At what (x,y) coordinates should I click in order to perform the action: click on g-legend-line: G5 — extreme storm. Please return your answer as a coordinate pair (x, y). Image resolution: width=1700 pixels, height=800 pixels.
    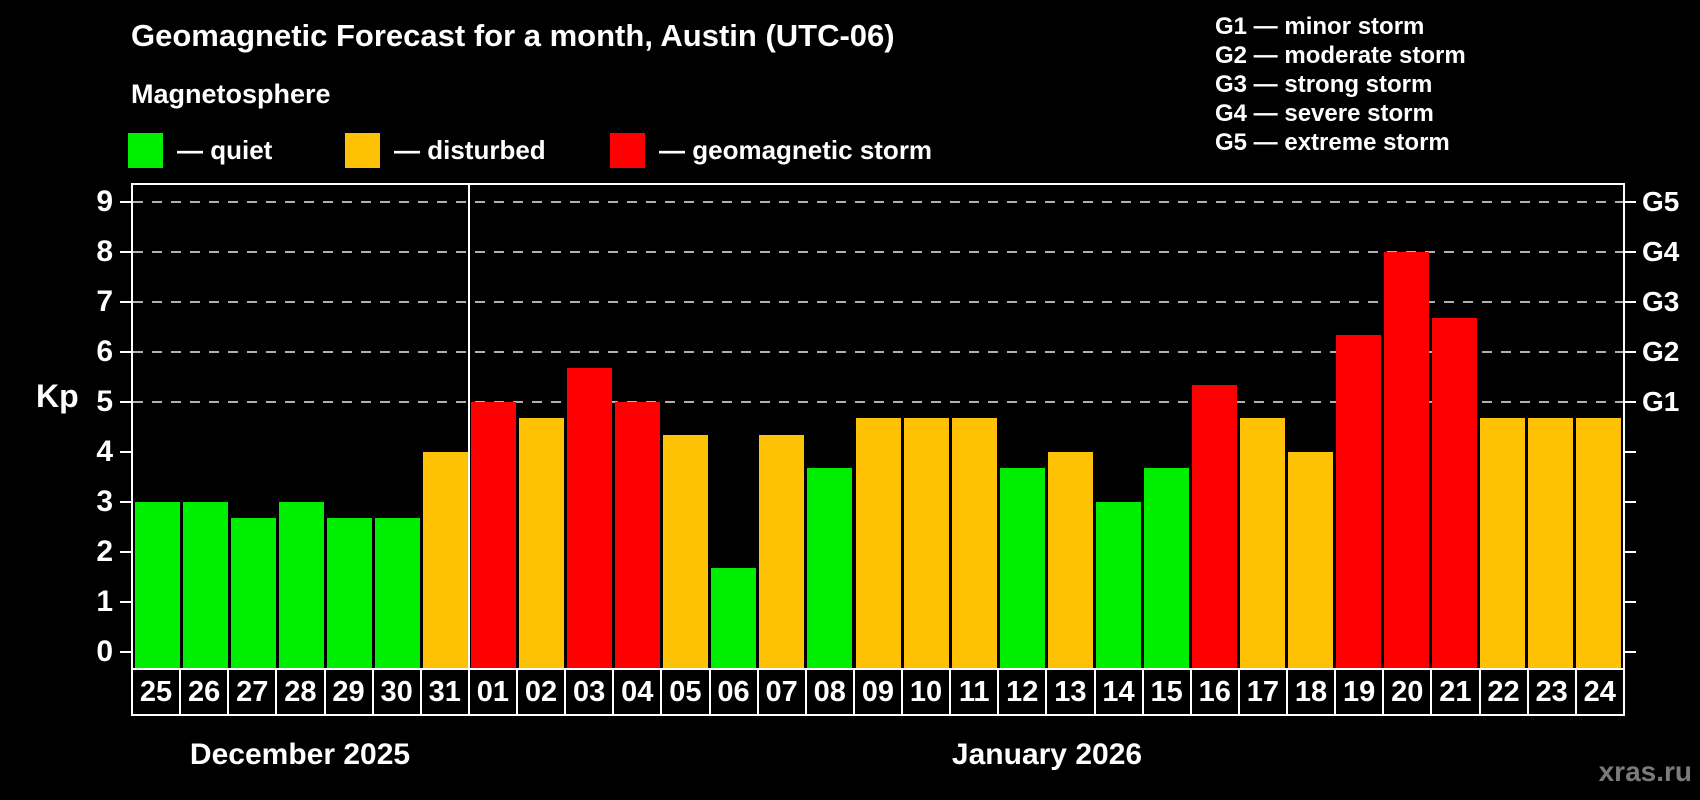
    Looking at the image, I should click on (1332, 142).